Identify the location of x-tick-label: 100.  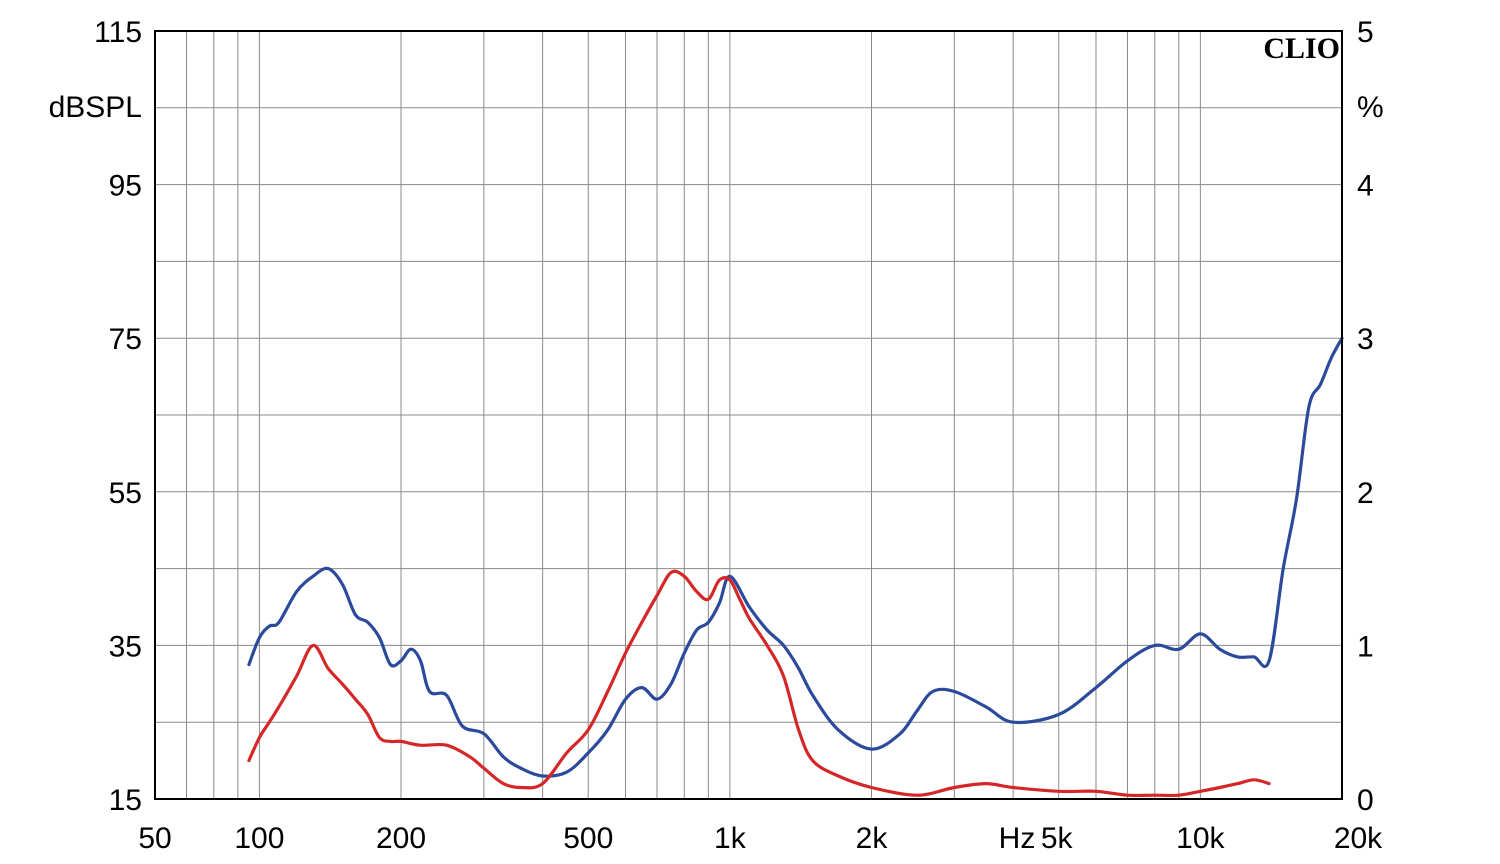
(259, 838).